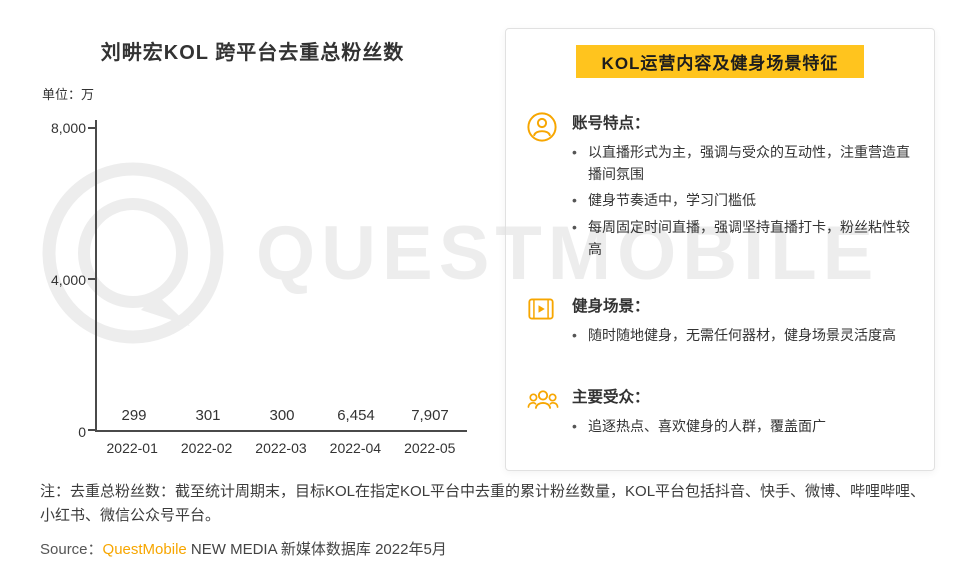 The height and width of the screenshot is (573, 960). What do you see at coordinates (720, 413) in the screenshot?
I see `section-main-audience: 主要受众： • 追逐热点、喜欢健身的人群，覆盖面广` at bounding box center [720, 413].